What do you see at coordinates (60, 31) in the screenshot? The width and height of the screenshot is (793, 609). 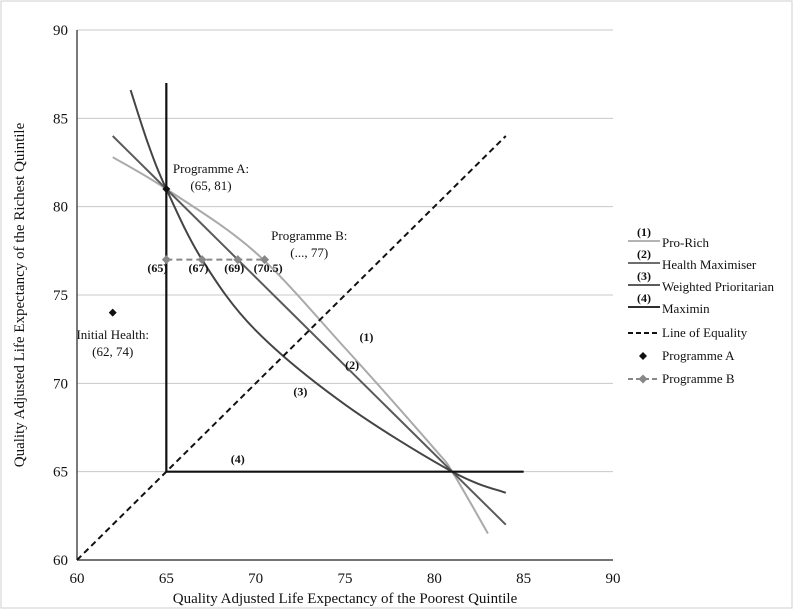 I see `y-tick-label: 90` at bounding box center [60, 31].